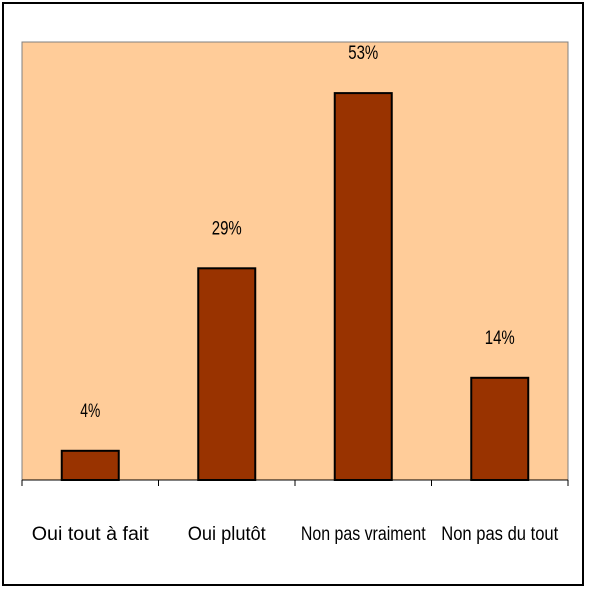  I want to click on data-label-2: 29%, so click(227, 228).